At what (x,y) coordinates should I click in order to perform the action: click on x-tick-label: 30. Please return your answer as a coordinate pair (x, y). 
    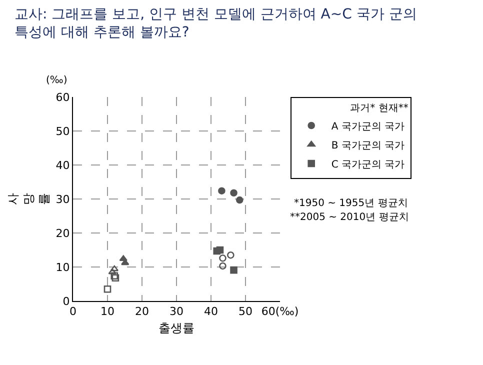
    Looking at the image, I should click on (177, 311).